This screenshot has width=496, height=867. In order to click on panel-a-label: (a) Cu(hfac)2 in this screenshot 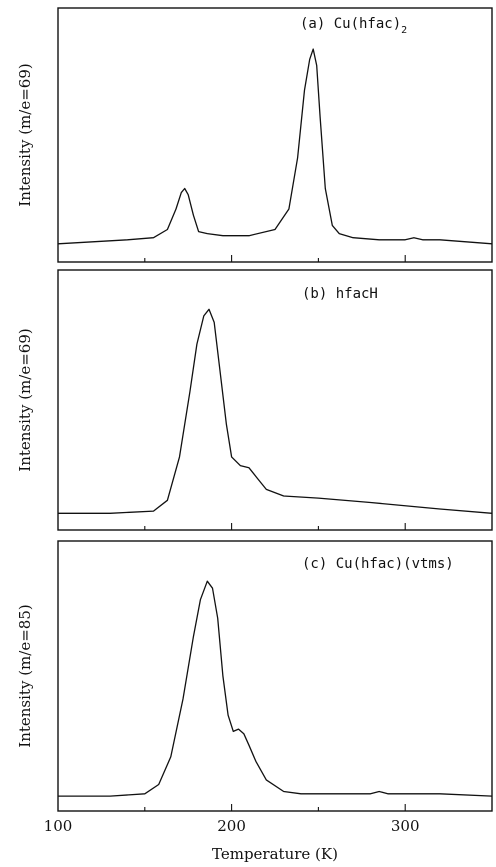, I will do `click(353, 26)`.